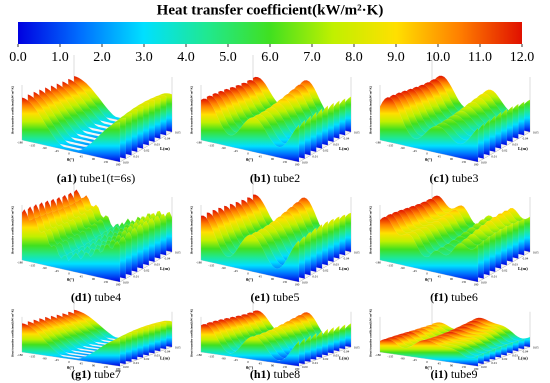 This screenshot has width=550, height=383. Describe the element at coordinates (270, 57) in the screenshot. I see `colorbar-tick-label: 6.0` at that location.